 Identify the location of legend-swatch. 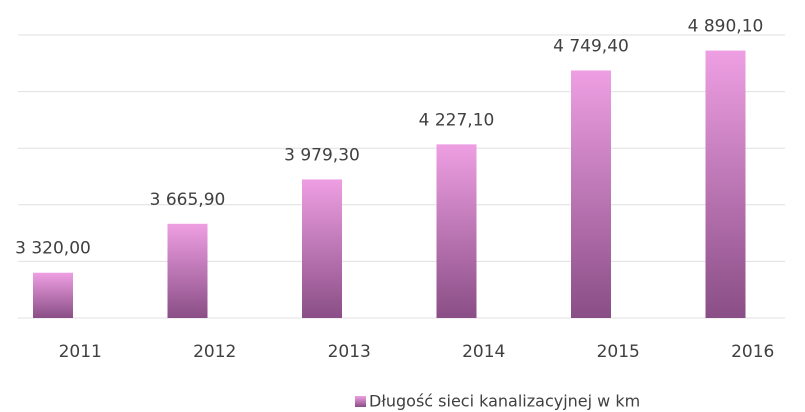
(360, 401).